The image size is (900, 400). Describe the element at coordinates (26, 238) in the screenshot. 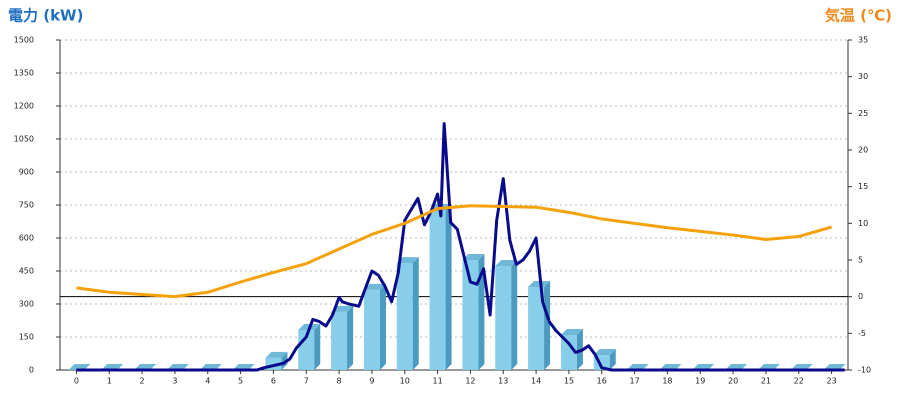

I see `y-tick-label: 600` at that location.